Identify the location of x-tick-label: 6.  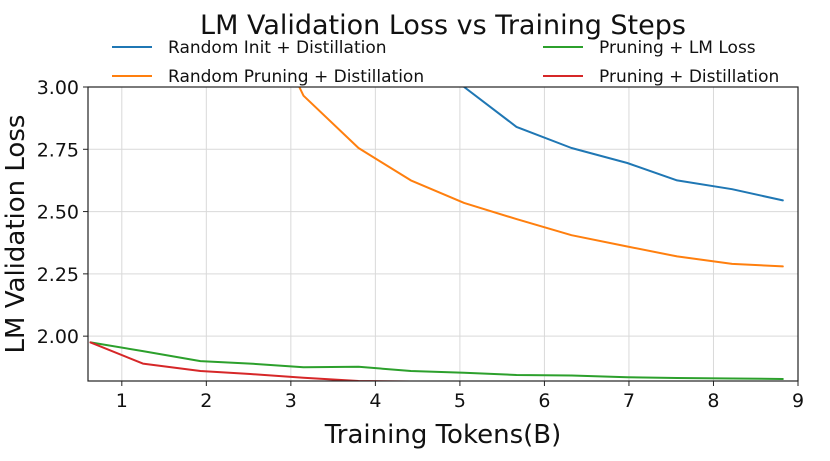
(544, 401).